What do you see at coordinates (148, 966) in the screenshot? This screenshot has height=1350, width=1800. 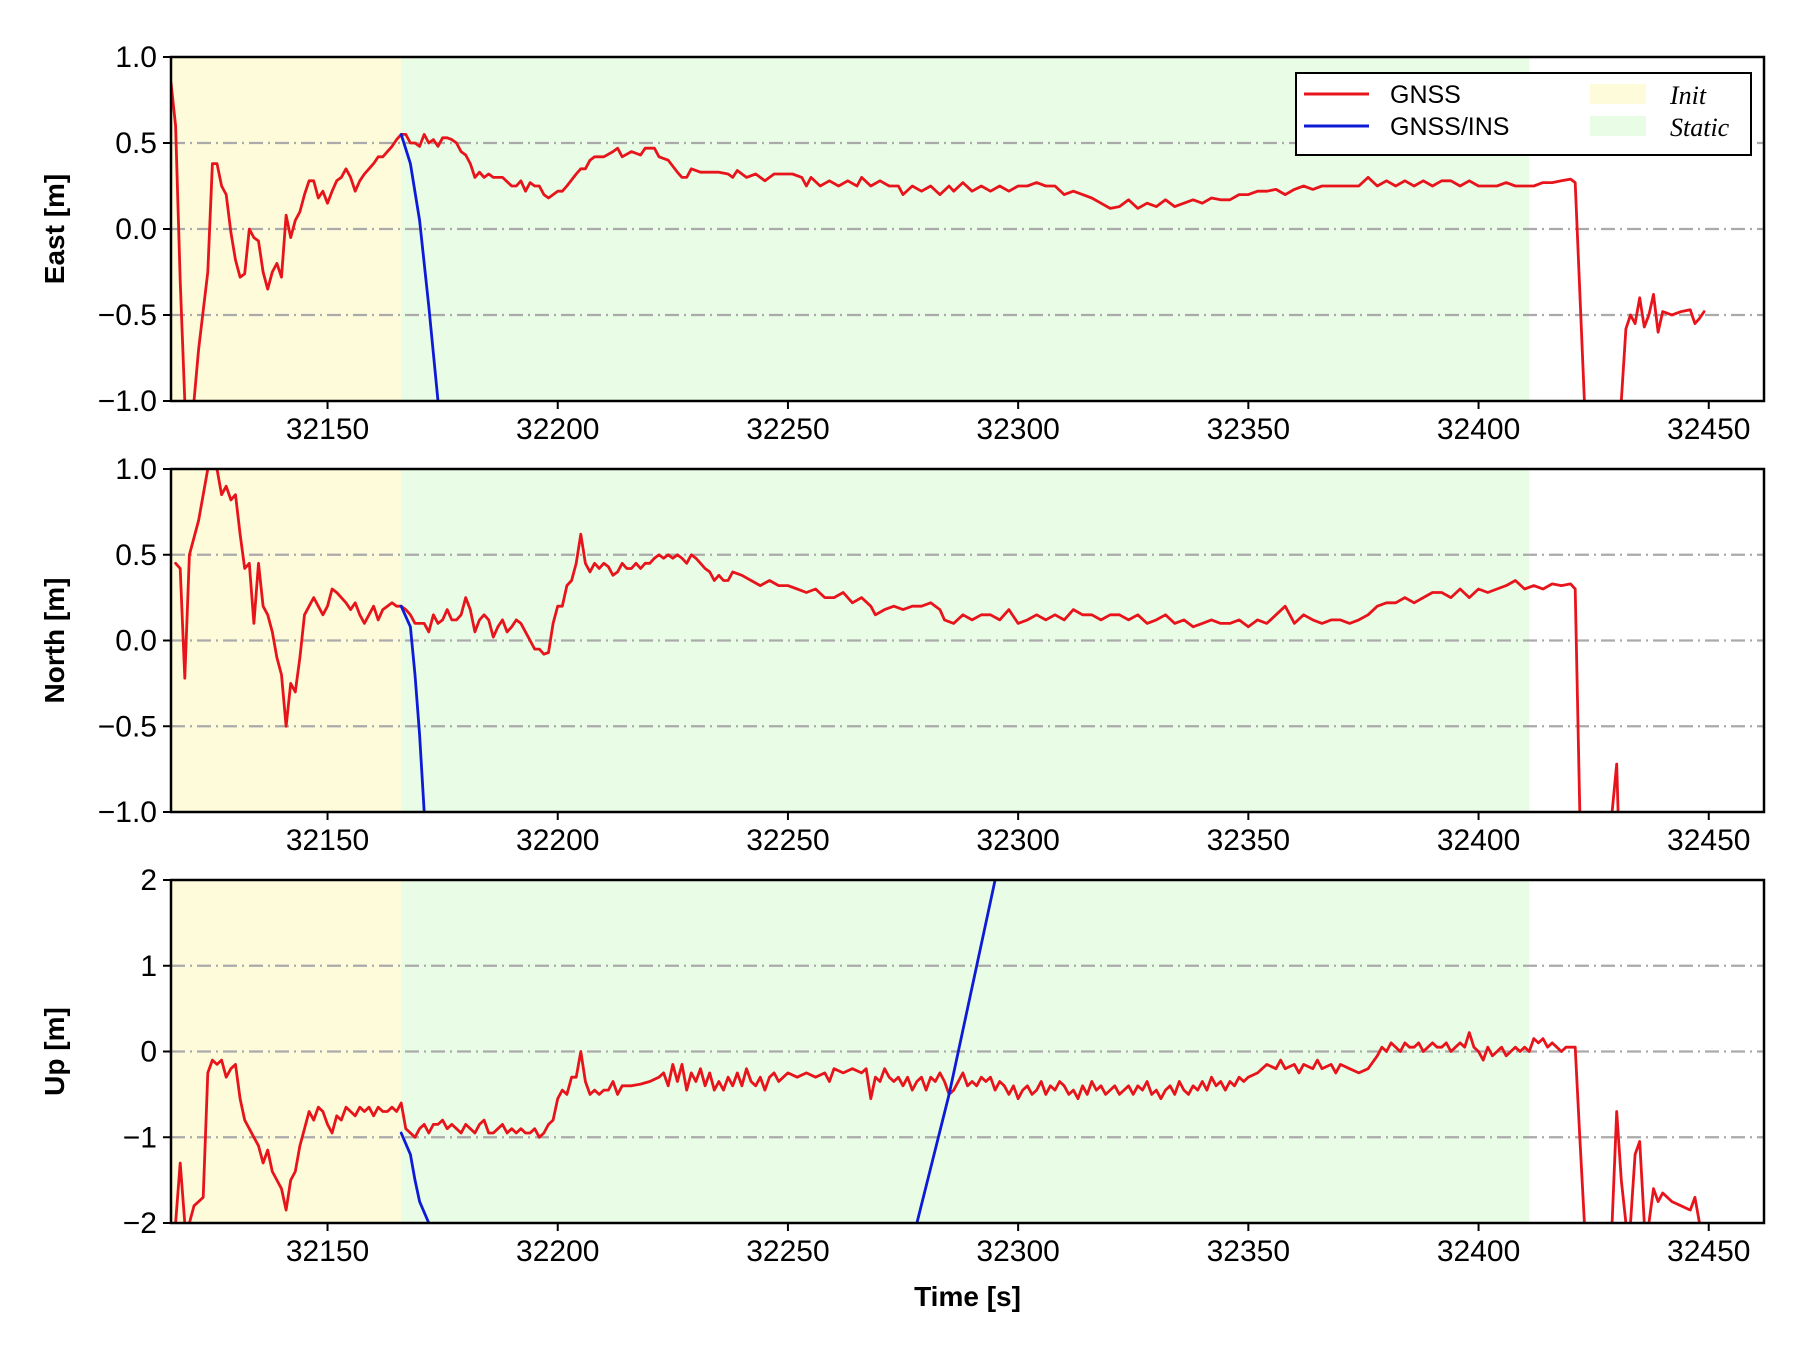 I see `y-tick-label: 1` at bounding box center [148, 966].